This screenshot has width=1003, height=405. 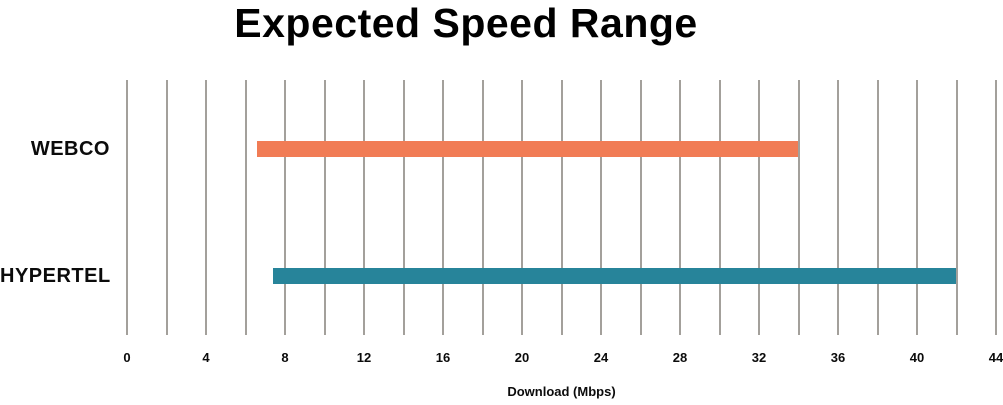 What do you see at coordinates (466, 23) in the screenshot?
I see `chart-title: Expected Speed Range` at bounding box center [466, 23].